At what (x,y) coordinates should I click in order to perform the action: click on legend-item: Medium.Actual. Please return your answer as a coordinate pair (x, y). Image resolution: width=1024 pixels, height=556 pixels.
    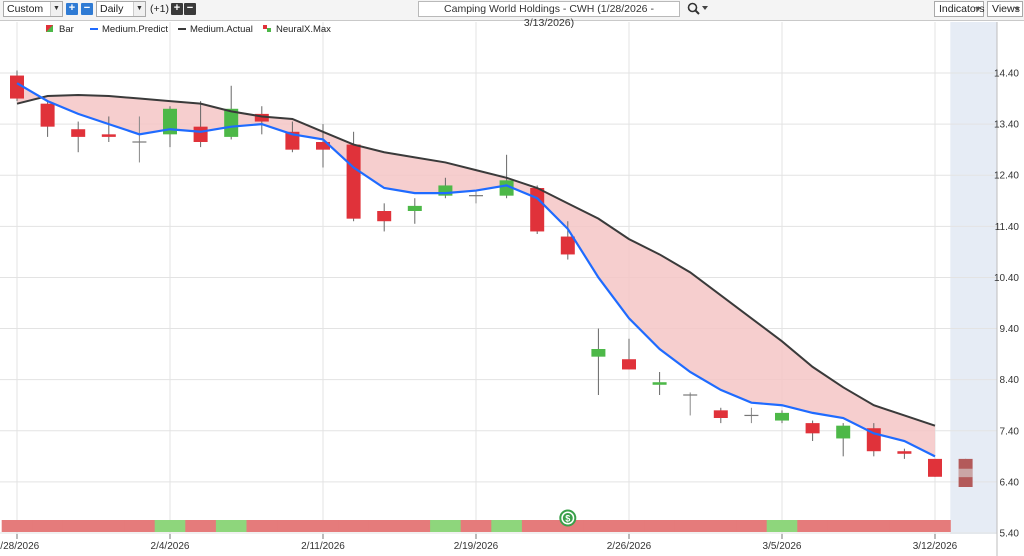
    Looking at the image, I should click on (215, 29).